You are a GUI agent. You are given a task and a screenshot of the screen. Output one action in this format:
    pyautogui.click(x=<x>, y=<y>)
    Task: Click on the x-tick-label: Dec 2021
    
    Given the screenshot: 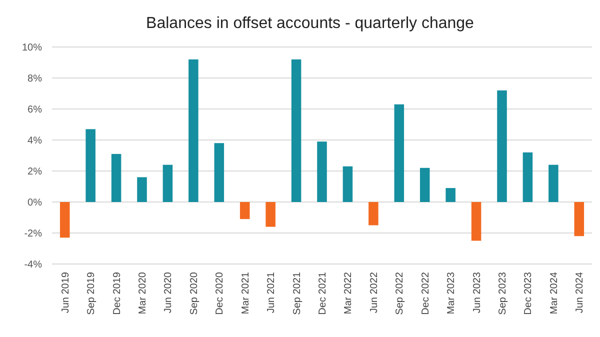 What is the action you would take?
    pyautogui.click(x=323, y=293)
    